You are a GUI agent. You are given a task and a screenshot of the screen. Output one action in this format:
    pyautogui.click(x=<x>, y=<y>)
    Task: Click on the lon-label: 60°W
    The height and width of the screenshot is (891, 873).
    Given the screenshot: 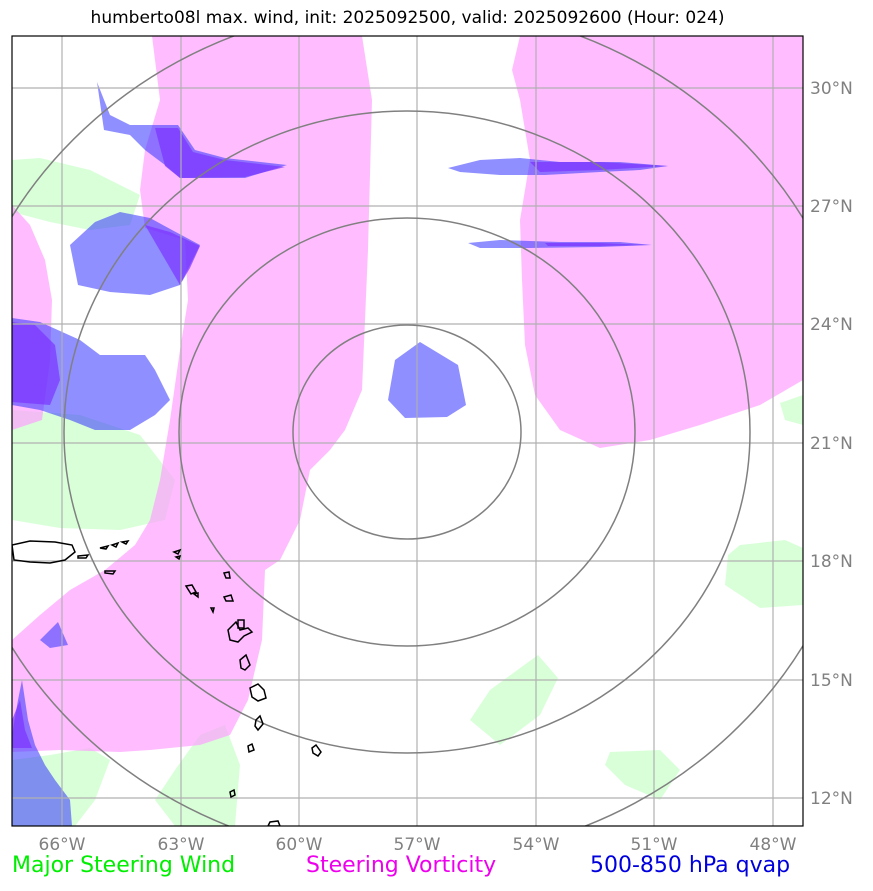 What is the action you would take?
    pyautogui.click(x=299, y=845)
    